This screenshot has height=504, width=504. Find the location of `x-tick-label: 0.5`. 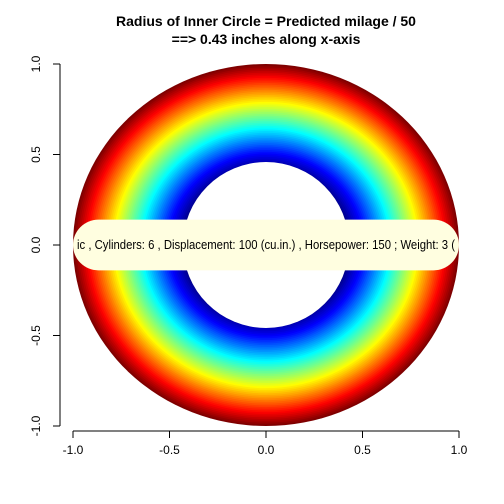

x-tick-label: 0.5 is located at coordinates (362, 450).